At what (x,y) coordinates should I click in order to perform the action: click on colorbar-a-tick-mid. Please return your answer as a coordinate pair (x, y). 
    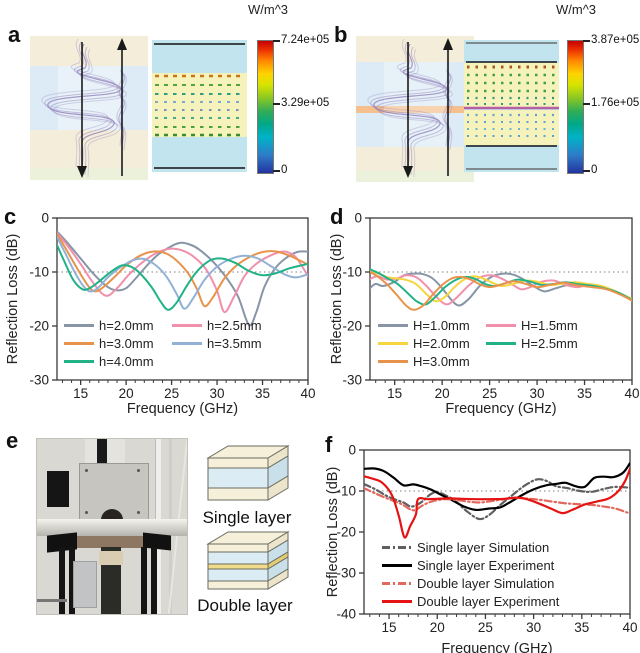
    Looking at the image, I should click on (276, 104).